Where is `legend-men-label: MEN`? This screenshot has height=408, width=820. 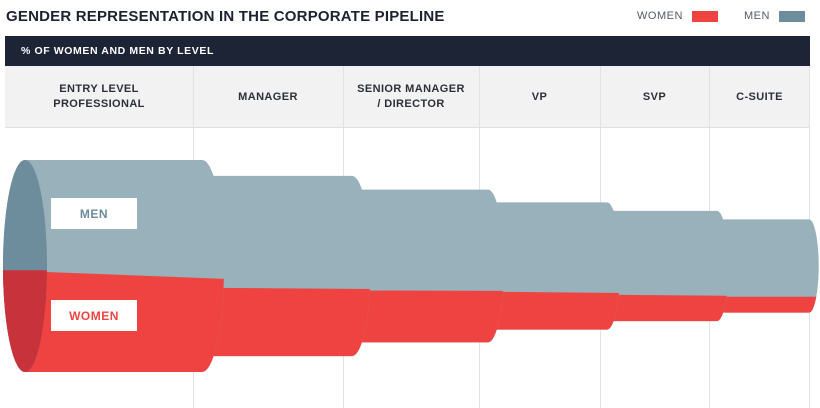
legend-men-label: MEN is located at coordinates (757, 16).